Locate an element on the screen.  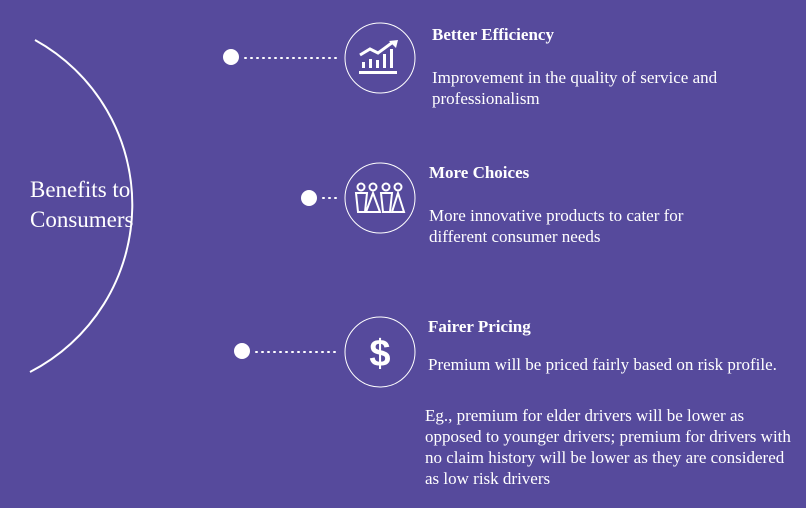
item-title: Better Efficiency is located at coordinates (493, 34).